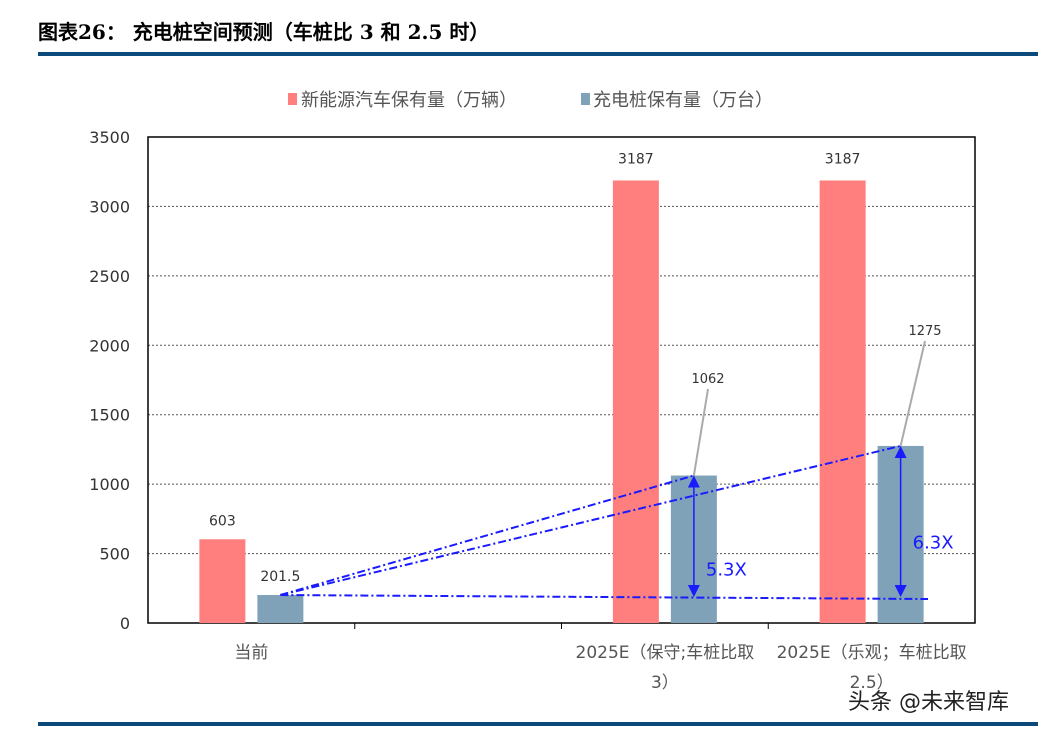  I want to click on x-tick-label: 当前, so click(251, 653).